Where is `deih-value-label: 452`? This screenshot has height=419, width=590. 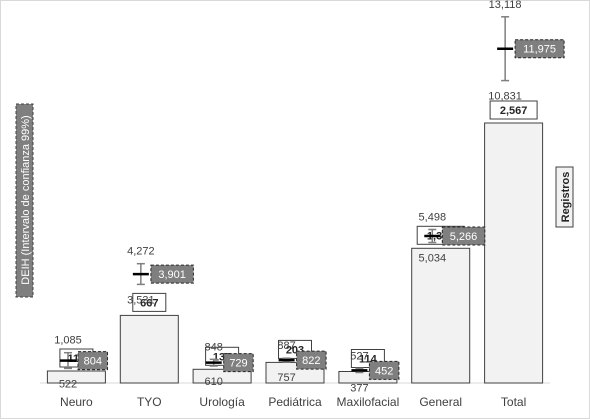 deih-value-label: 452 is located at coordinates (384, 371).